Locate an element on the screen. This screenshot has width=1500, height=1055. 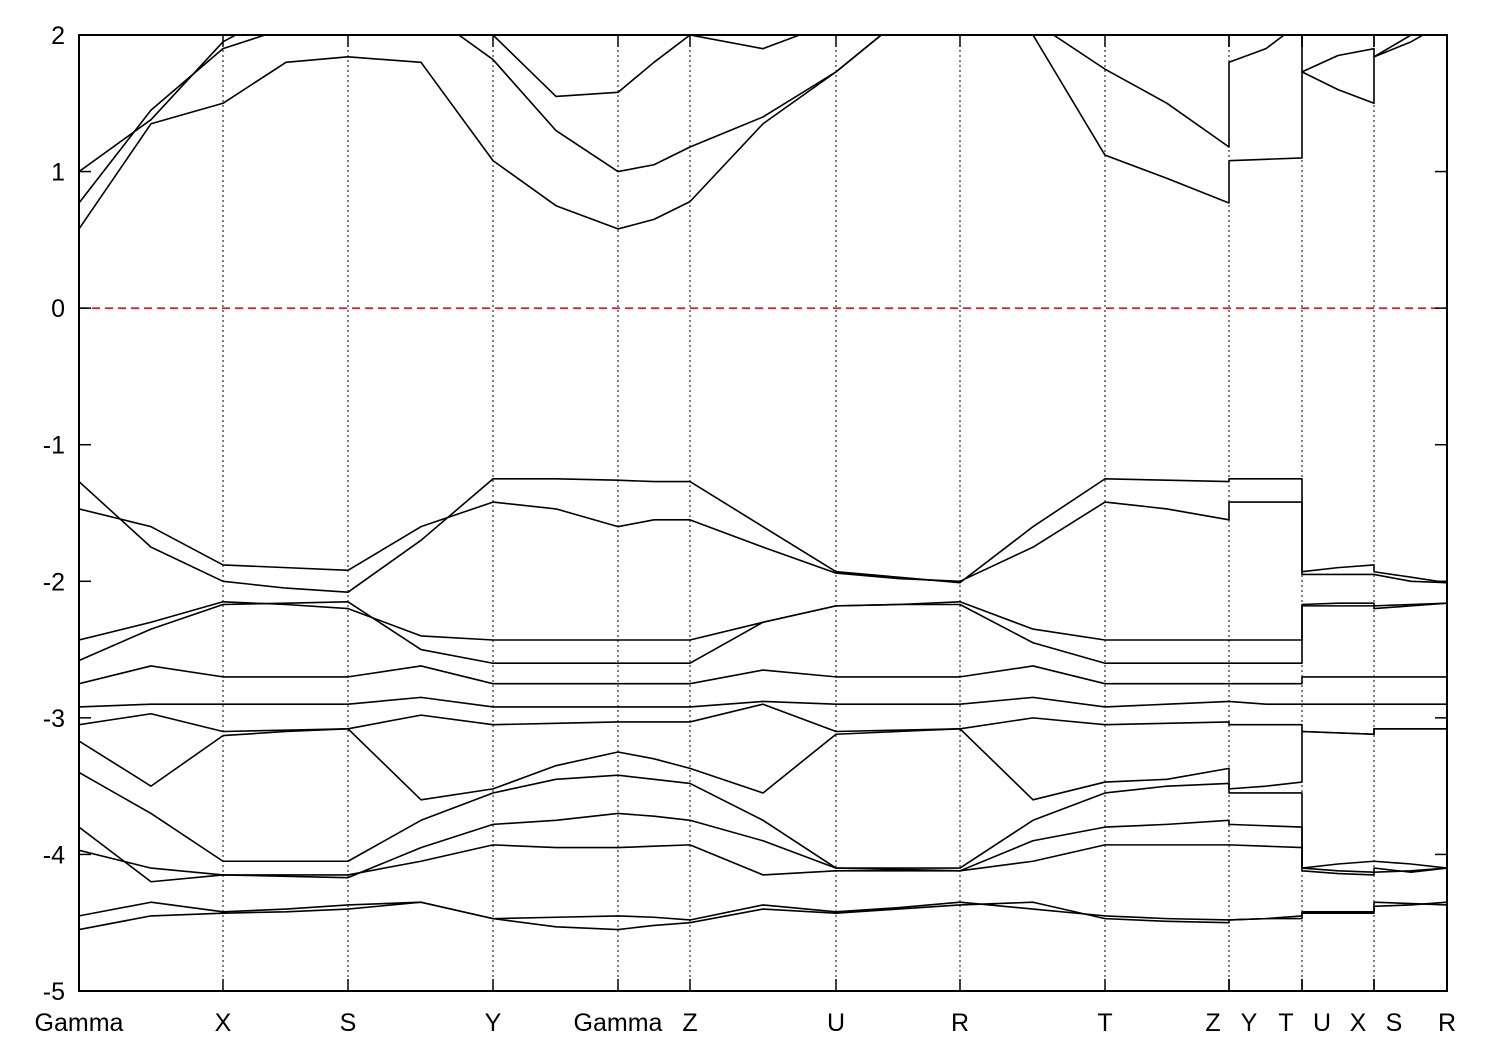
y-tick-label: 1 is located at coordinates (58, 173).